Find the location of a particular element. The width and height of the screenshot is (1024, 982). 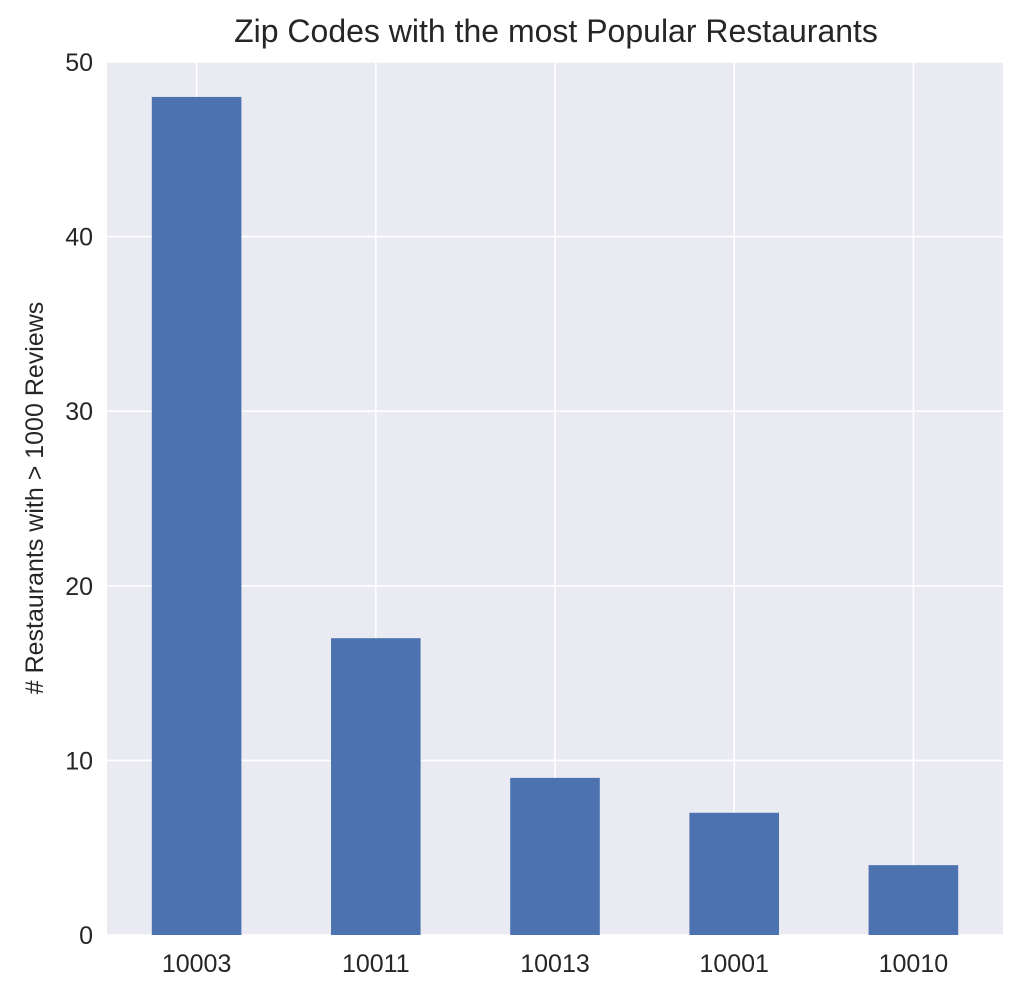

y-tick-label: 20 is located at coordinates (79, 587).